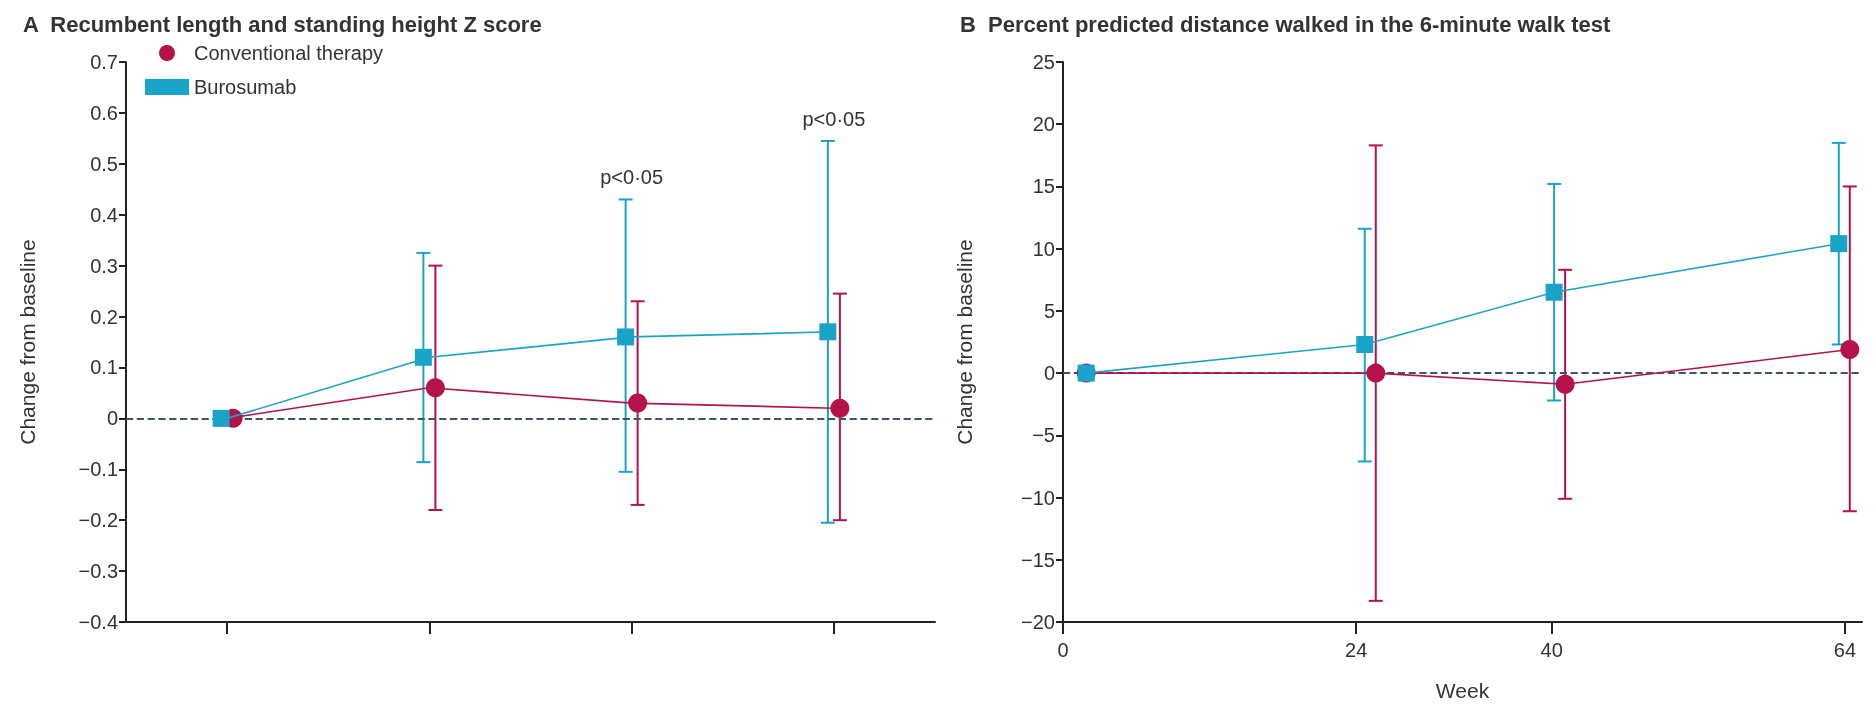 This screenshot has height=711, width=1874. I want to click on y-tick-label: 0.2, so click(104, 316).